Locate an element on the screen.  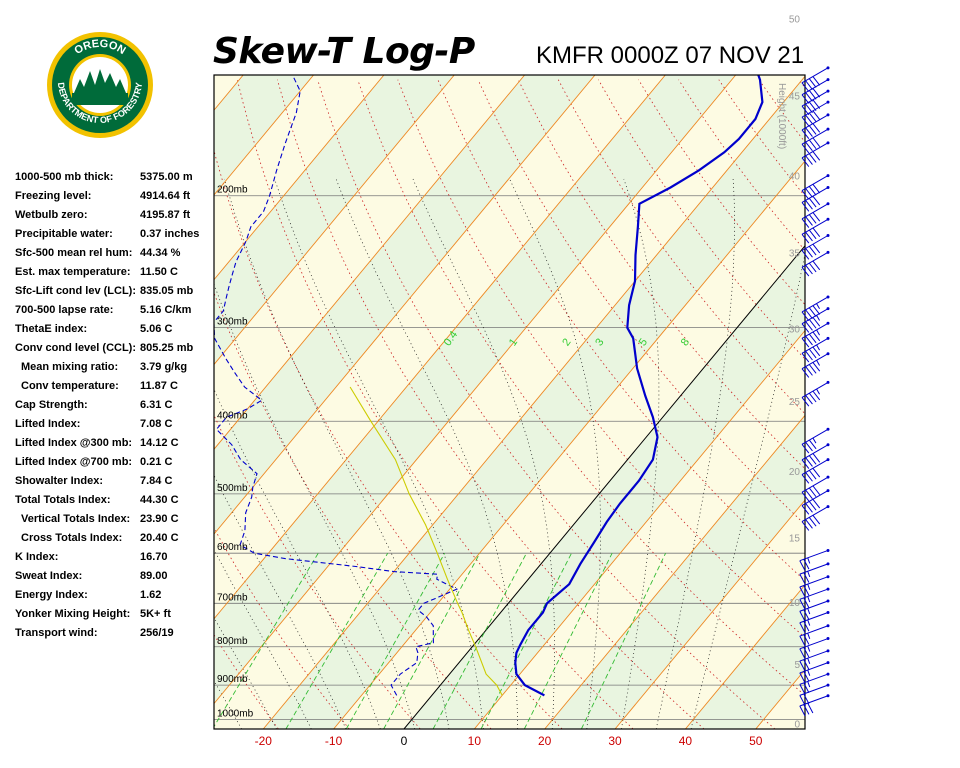
index-label: Mean mixing ratio: is located at coordinates (70, 367).